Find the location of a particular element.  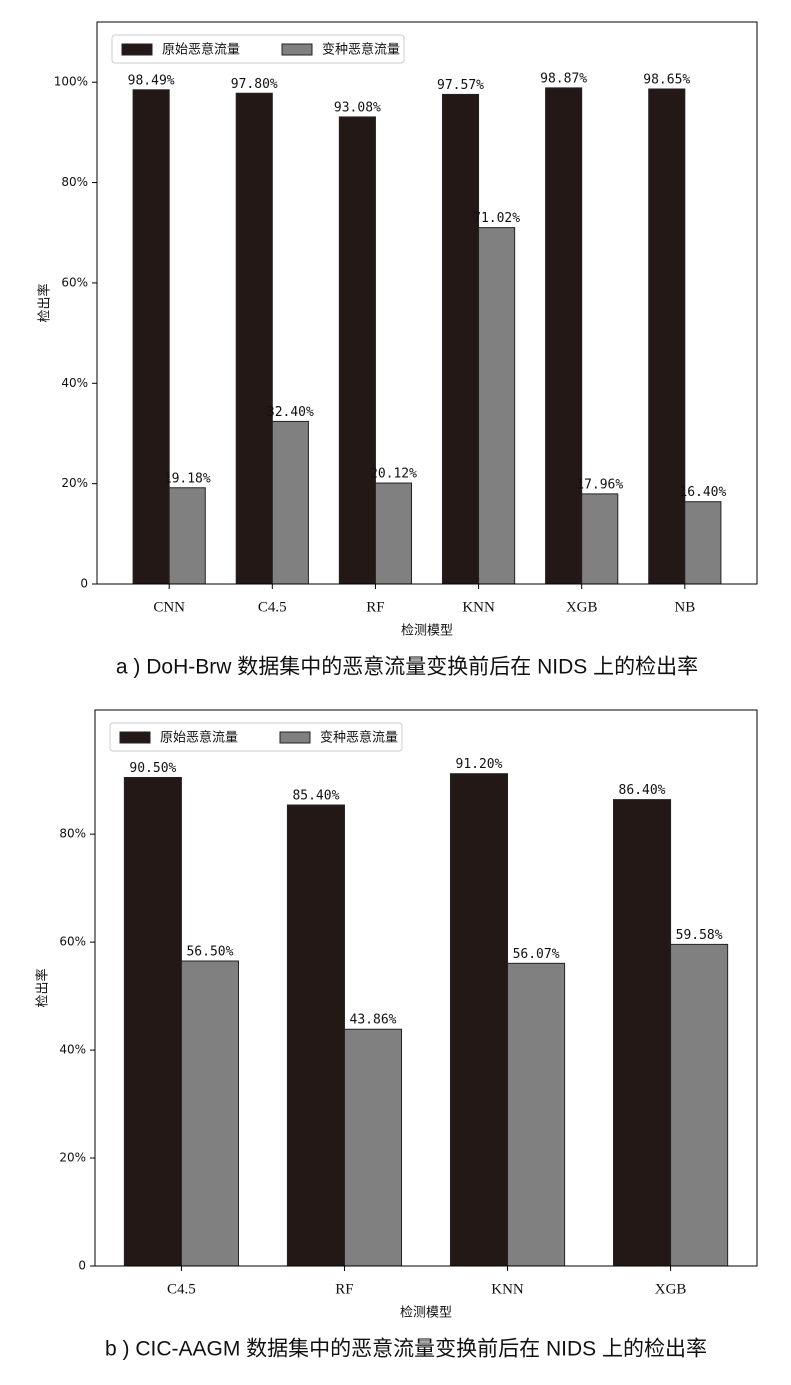

value-label: 71.02% is located at coordinates (496, 218).